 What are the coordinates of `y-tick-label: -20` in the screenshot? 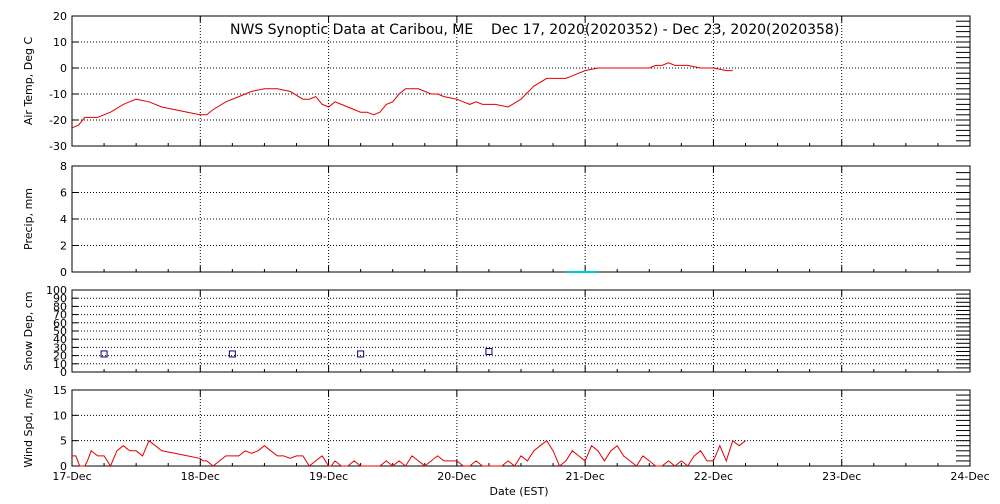 It's located at (58, 120).